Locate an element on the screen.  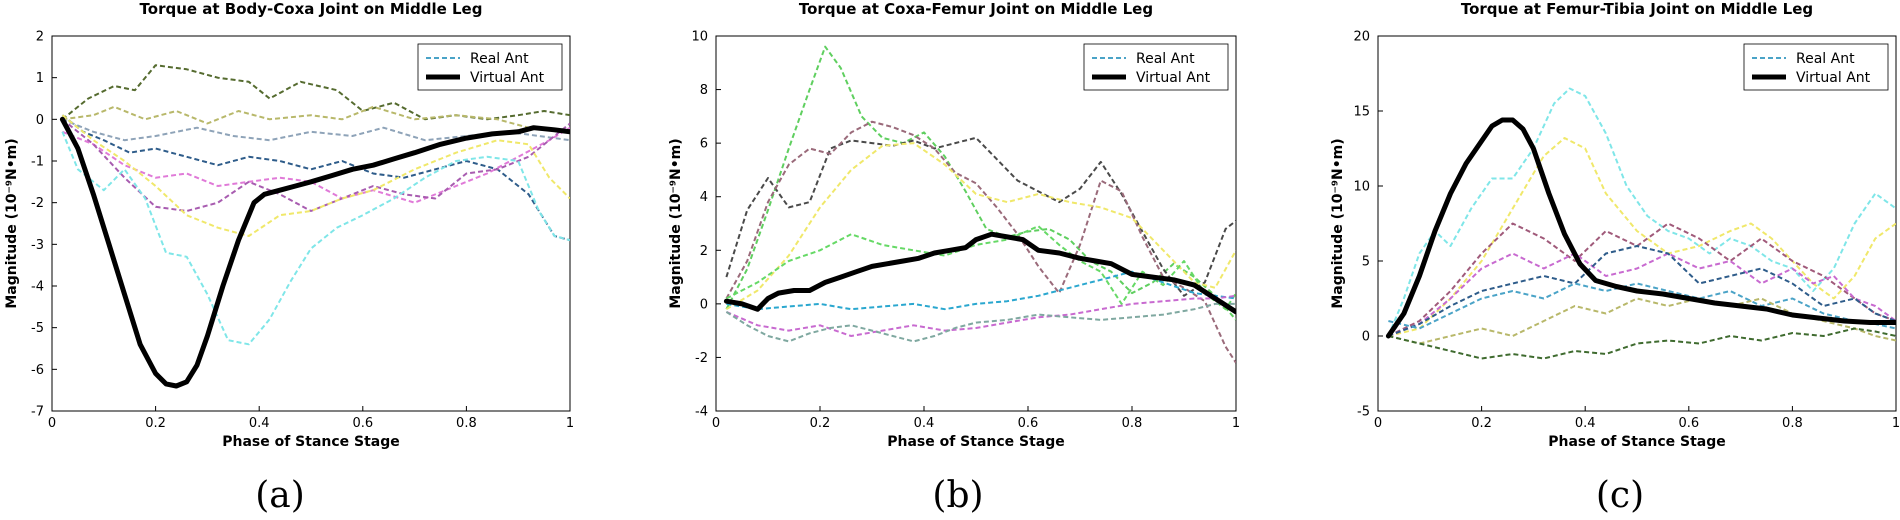
y-tick-label: -3 is located at coordinates (37, 245).